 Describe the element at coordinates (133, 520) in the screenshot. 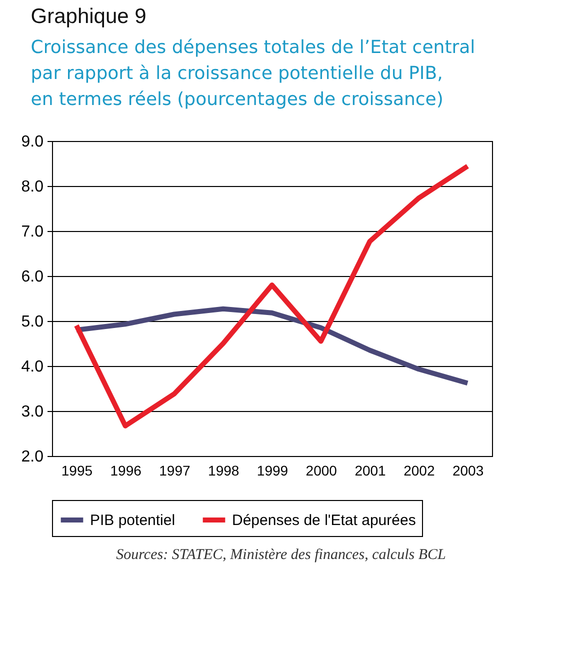

I see `legend-label: PIB potentiel` at that location.